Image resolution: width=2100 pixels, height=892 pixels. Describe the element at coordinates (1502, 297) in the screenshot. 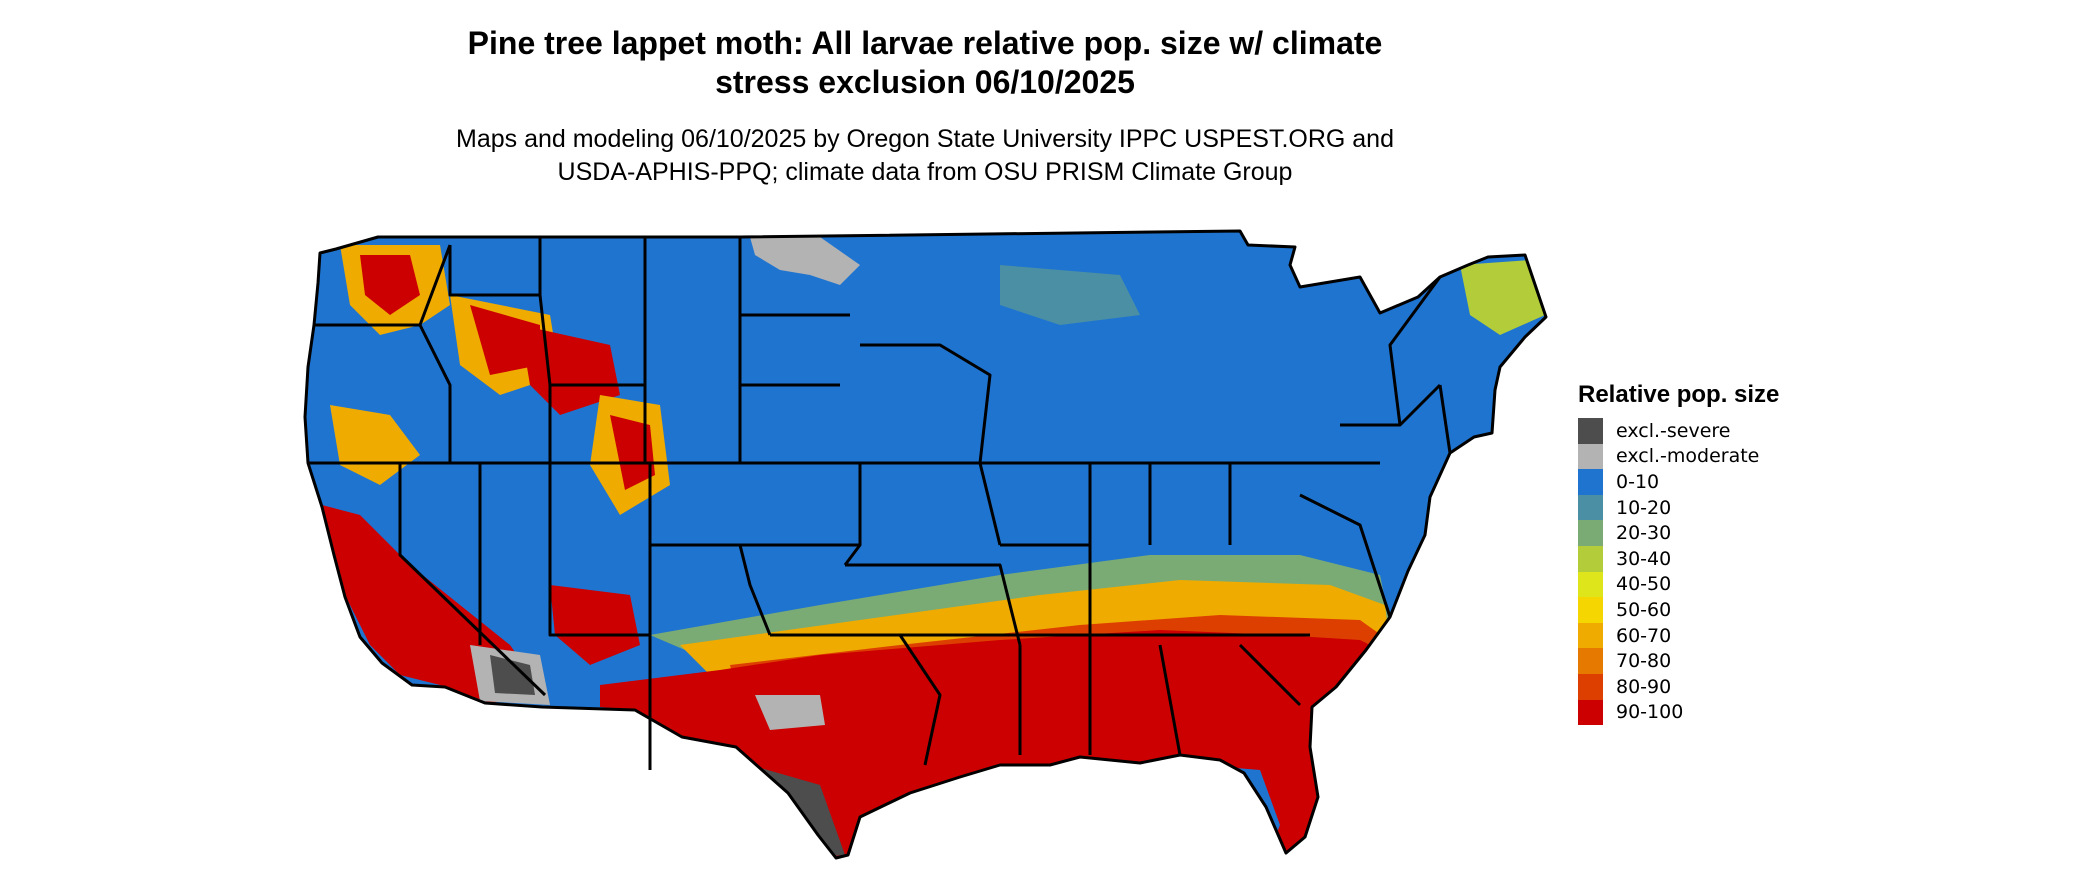

I see `zone-30-40-maine` at that location.